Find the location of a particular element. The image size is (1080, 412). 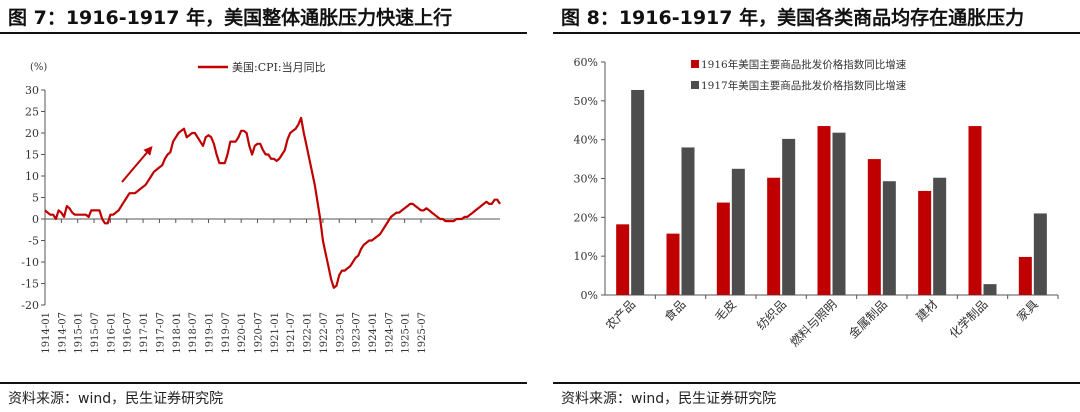

x-tick-label: 1919-07 is located at coordinates (226, 333).